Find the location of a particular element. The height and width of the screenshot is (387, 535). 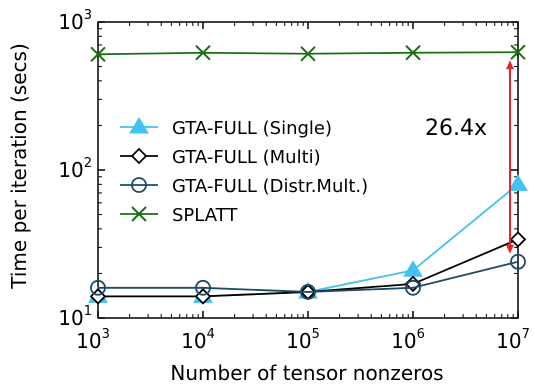

legend-item: GTA-FULL (Distr.Mult.) is located at coordinates (244, 186).